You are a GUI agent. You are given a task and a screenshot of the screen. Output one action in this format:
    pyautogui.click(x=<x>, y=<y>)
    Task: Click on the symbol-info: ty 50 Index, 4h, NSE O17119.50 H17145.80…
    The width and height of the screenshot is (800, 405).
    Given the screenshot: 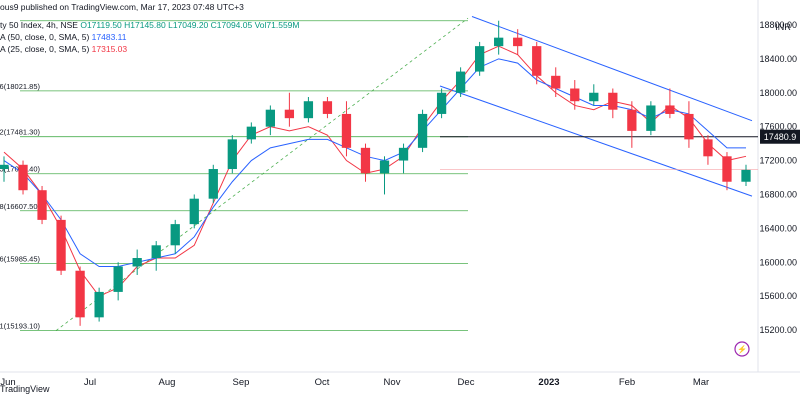 What is the action you would take?
    pyautogui.click(x=149, y=25)
    